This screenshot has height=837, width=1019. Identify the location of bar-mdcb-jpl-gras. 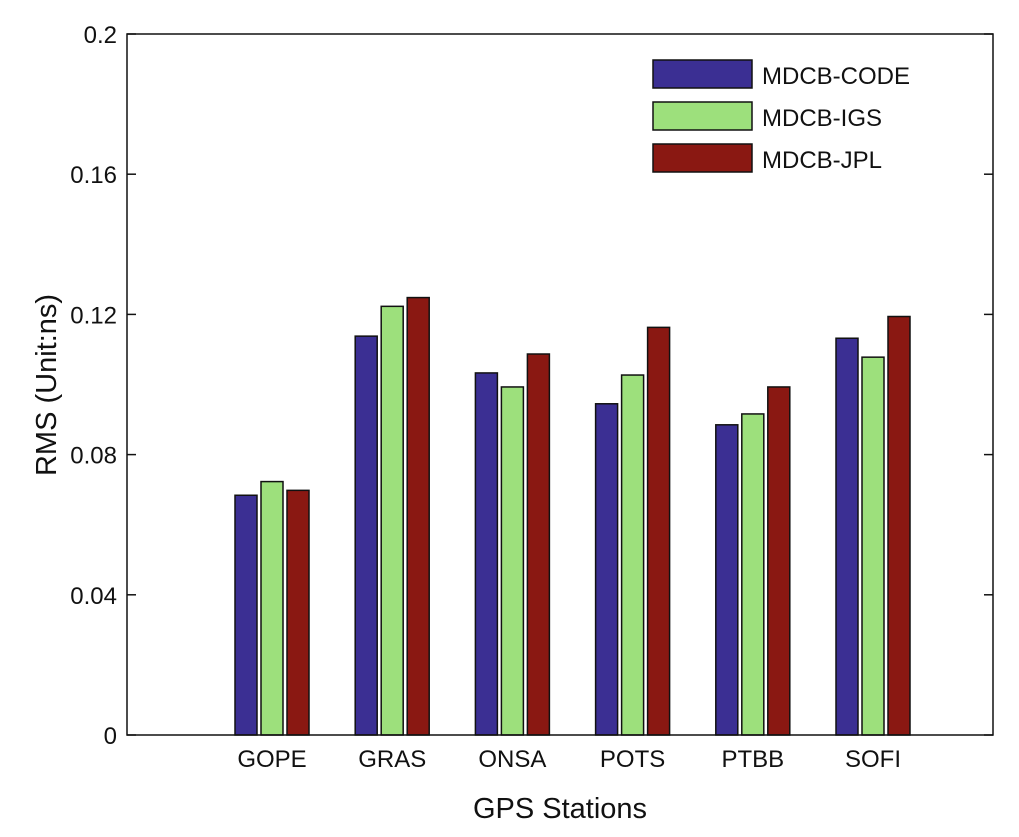
(418, 516).